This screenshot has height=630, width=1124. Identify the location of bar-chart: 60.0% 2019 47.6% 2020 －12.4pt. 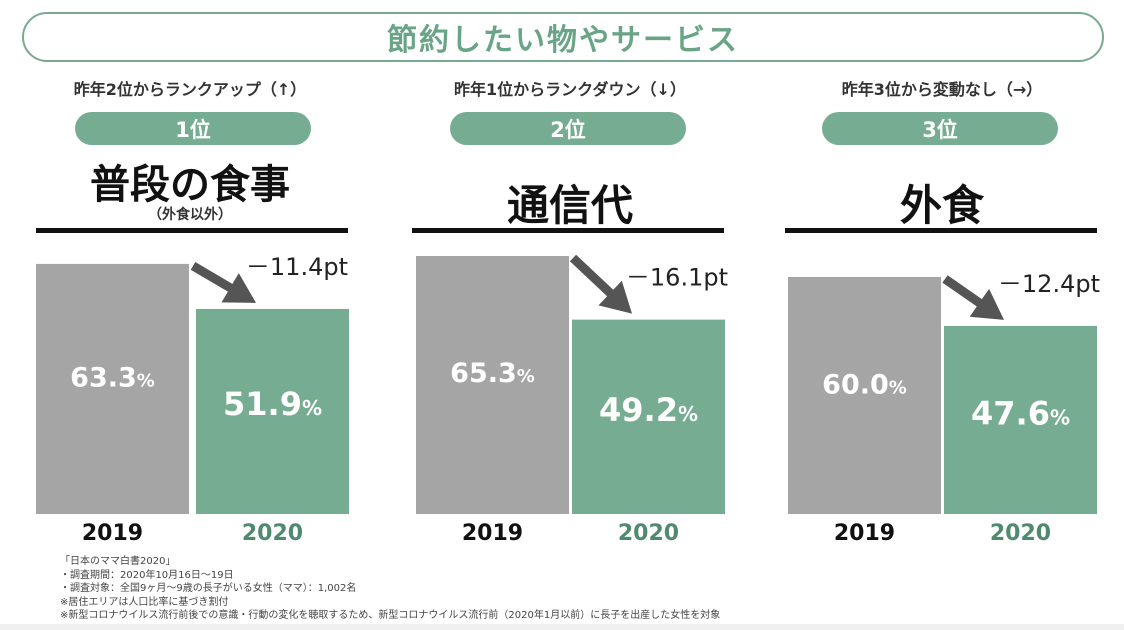
(944, 408).